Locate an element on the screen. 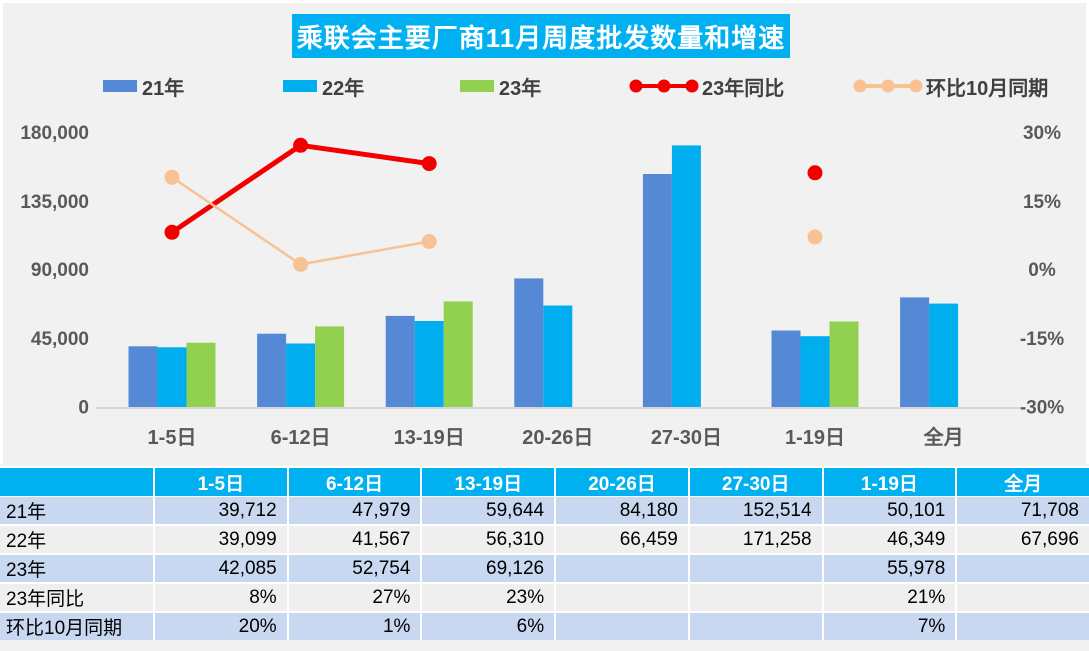 This screenshot has height=651, width=1089. table-header-全月: 全月 is located at coordinates (1023, 482).